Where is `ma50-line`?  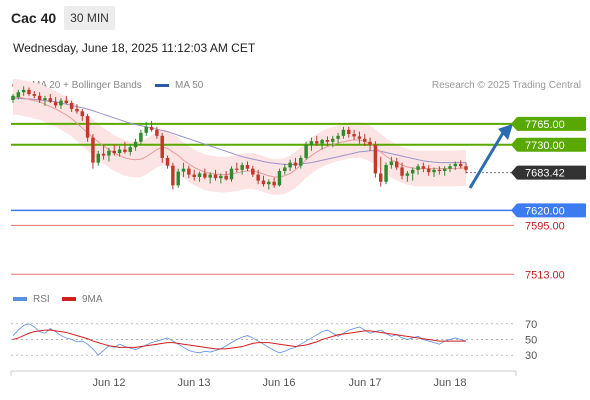 ma50-line is located at coordinates (239, 131).